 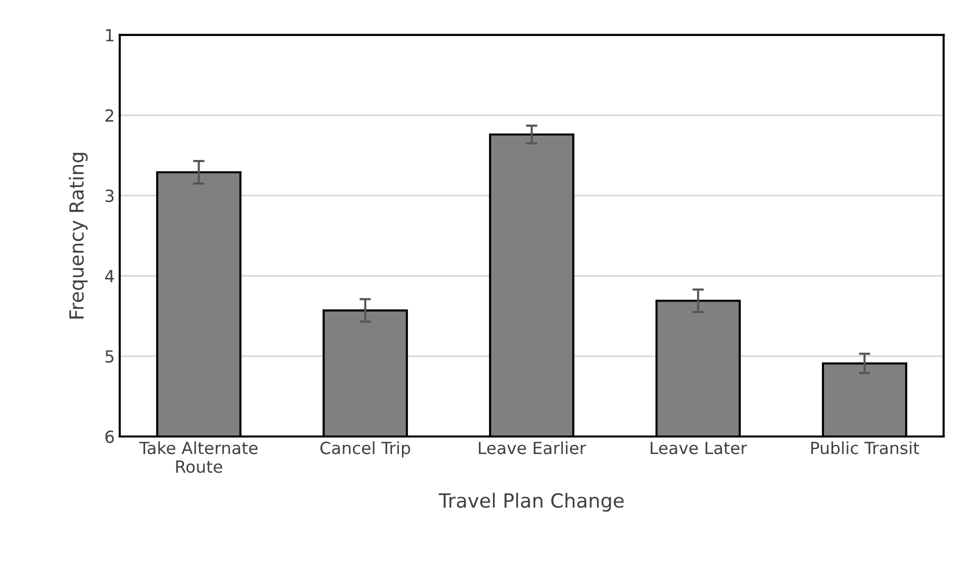 What do you see at coordinates (109, 437) in the screenshot?
I see `y-tick-label: 6` at bounding box center [109, 437].